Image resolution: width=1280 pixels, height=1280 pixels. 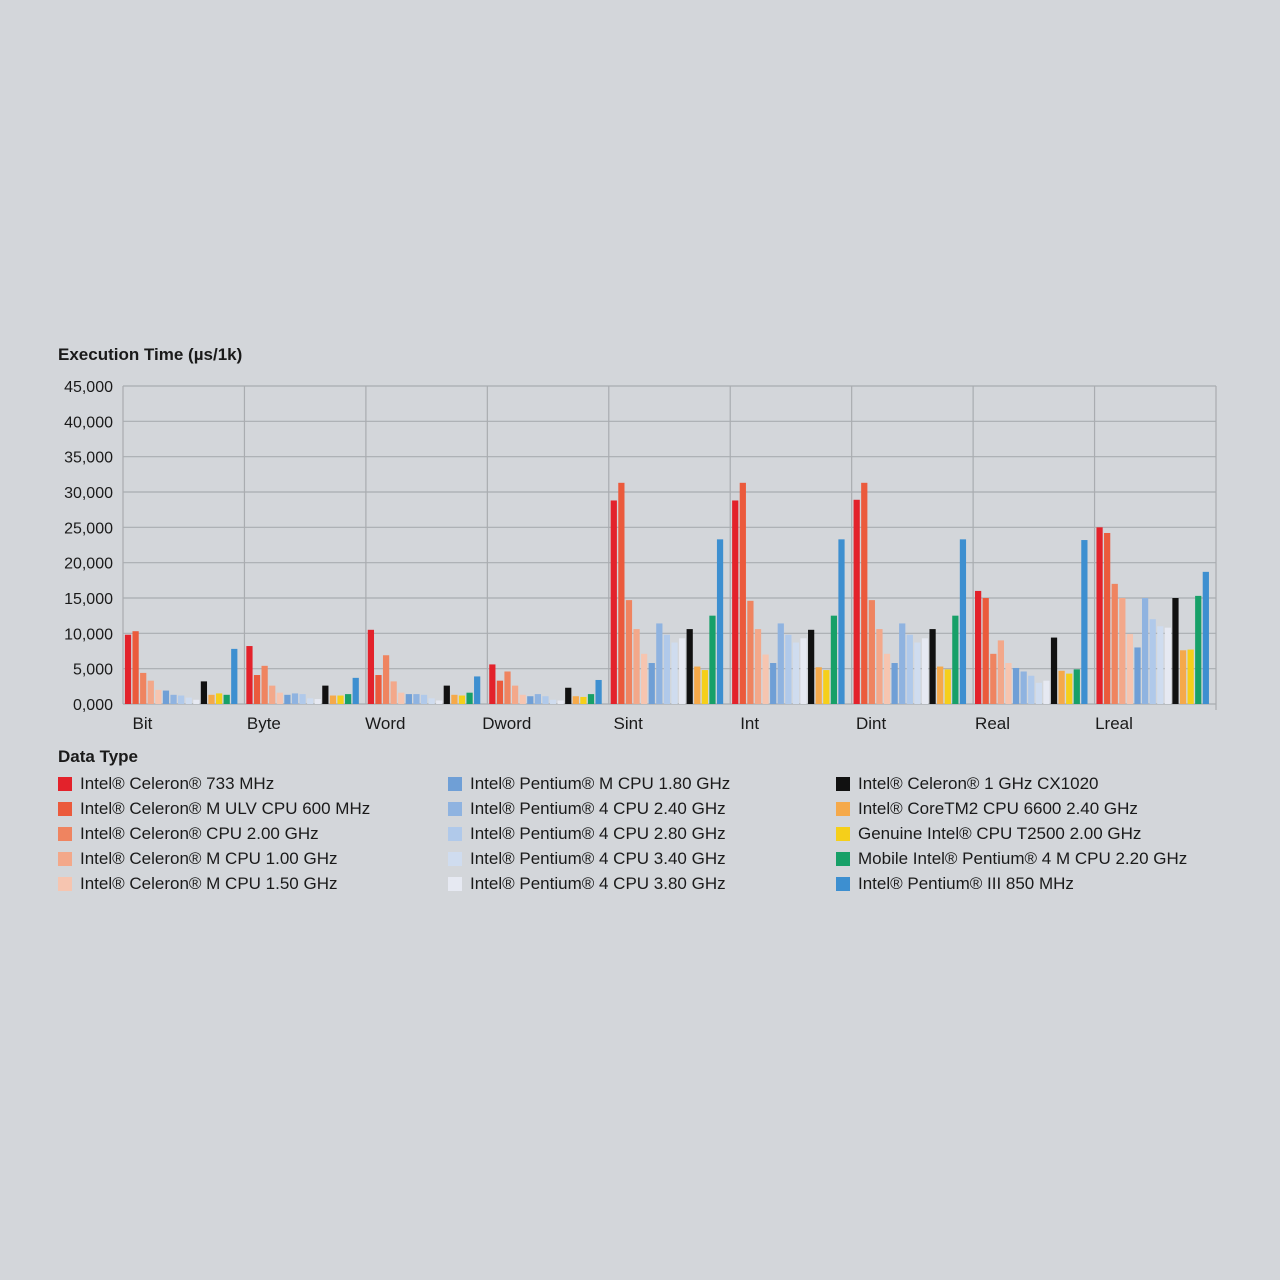 What do you see at coordinates (966, 883) in the screenshot?
I see `legend-label: Intel® Pentium® III 850 MHz` at bounding box center [966, 883].